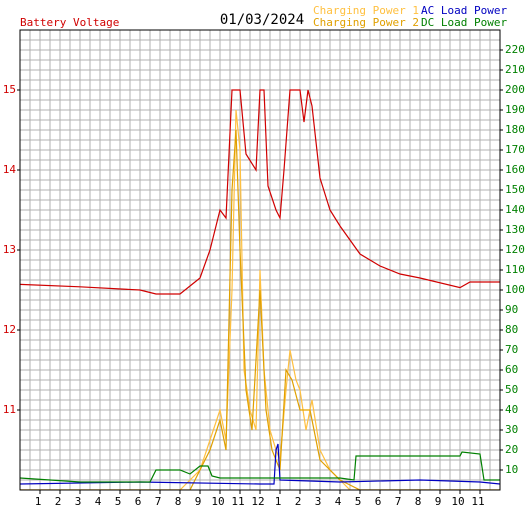 This screenshot has height=514, width=527. I want to click on x-tick-label: 12, so click(257, 501).